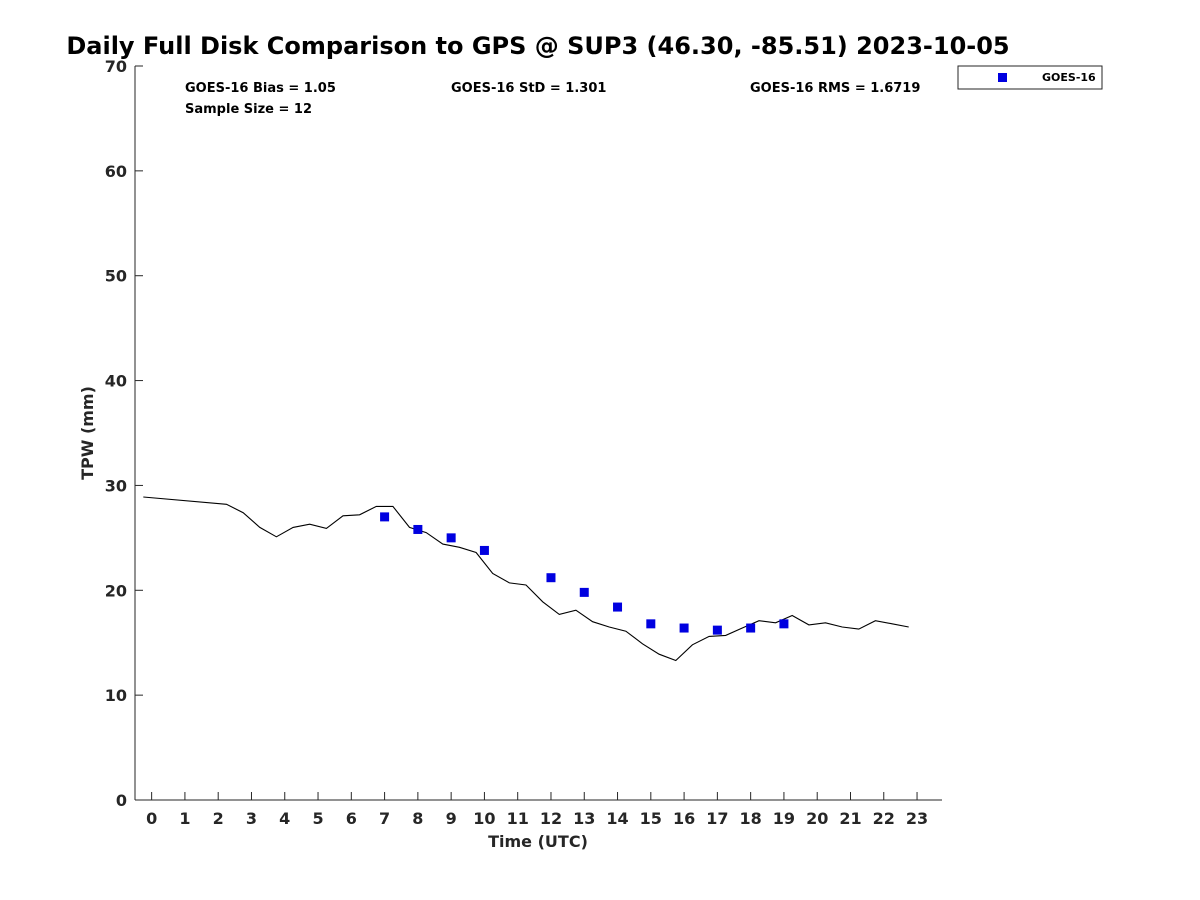  I want to click on gps-tpw-line, so click(526, 579).